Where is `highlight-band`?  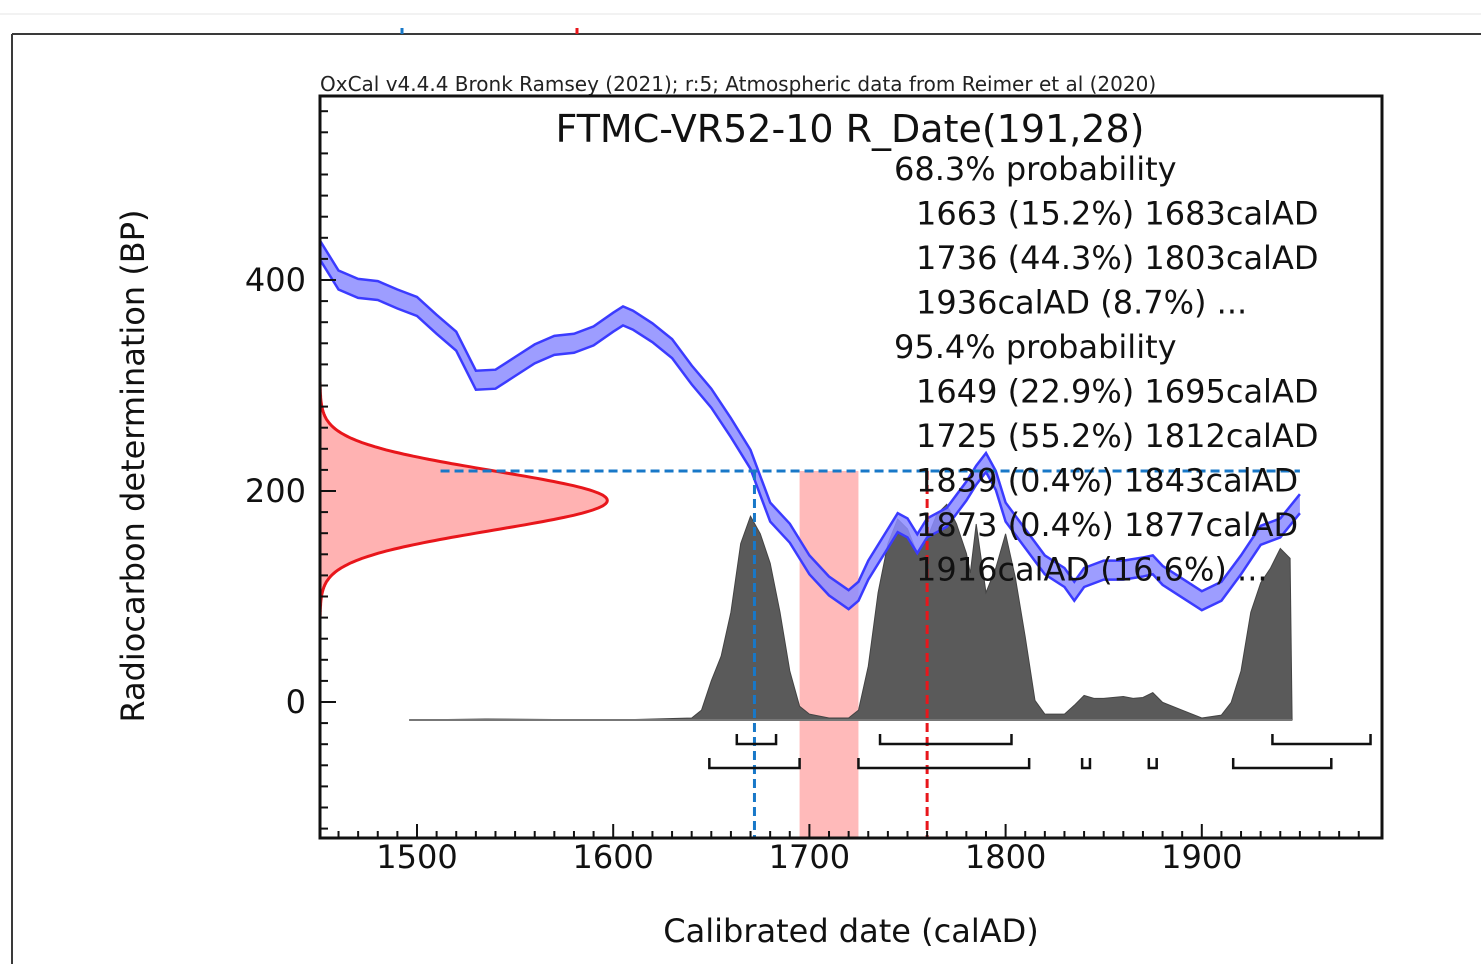 highlight-band is located at coordinates (829, 654).